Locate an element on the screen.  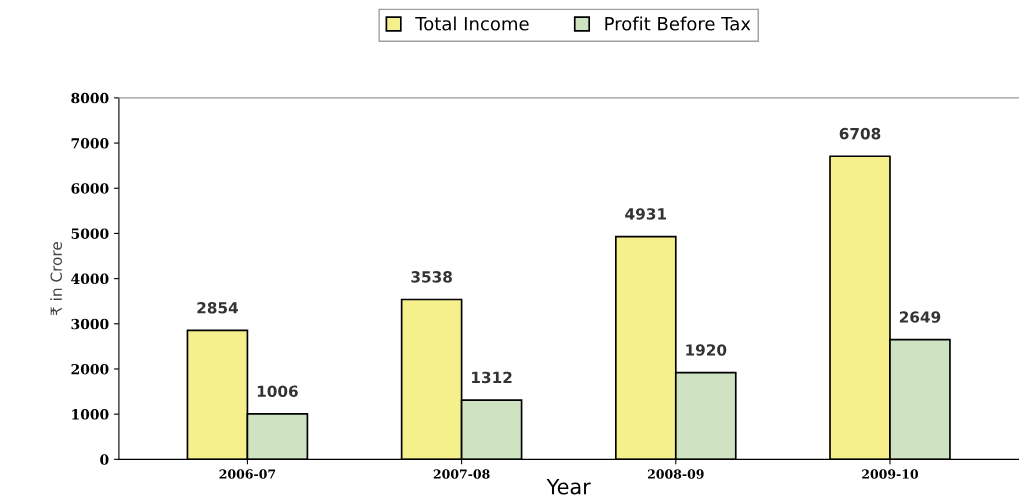
y-tick-label: 2000 is located at coordinates (90, 369).